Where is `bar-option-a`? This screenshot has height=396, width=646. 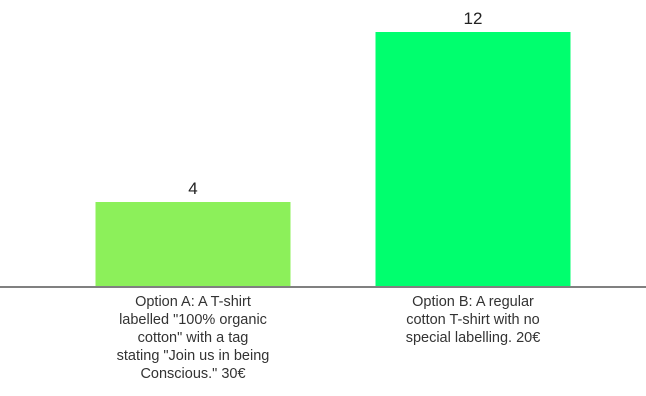 bar-option-a is located at coordinates (193, 244).